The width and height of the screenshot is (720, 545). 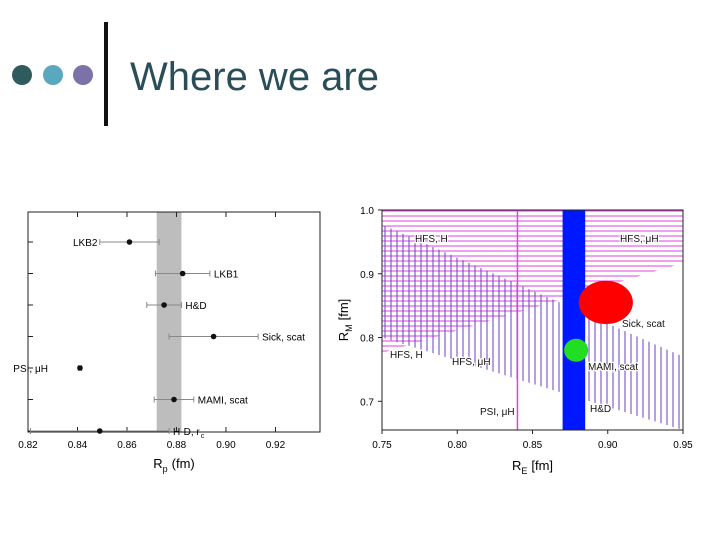 What do you see at coordinates (203, 436) in the screenshot?
I see `point-label-sub: c` at bounding box center [203, 436].